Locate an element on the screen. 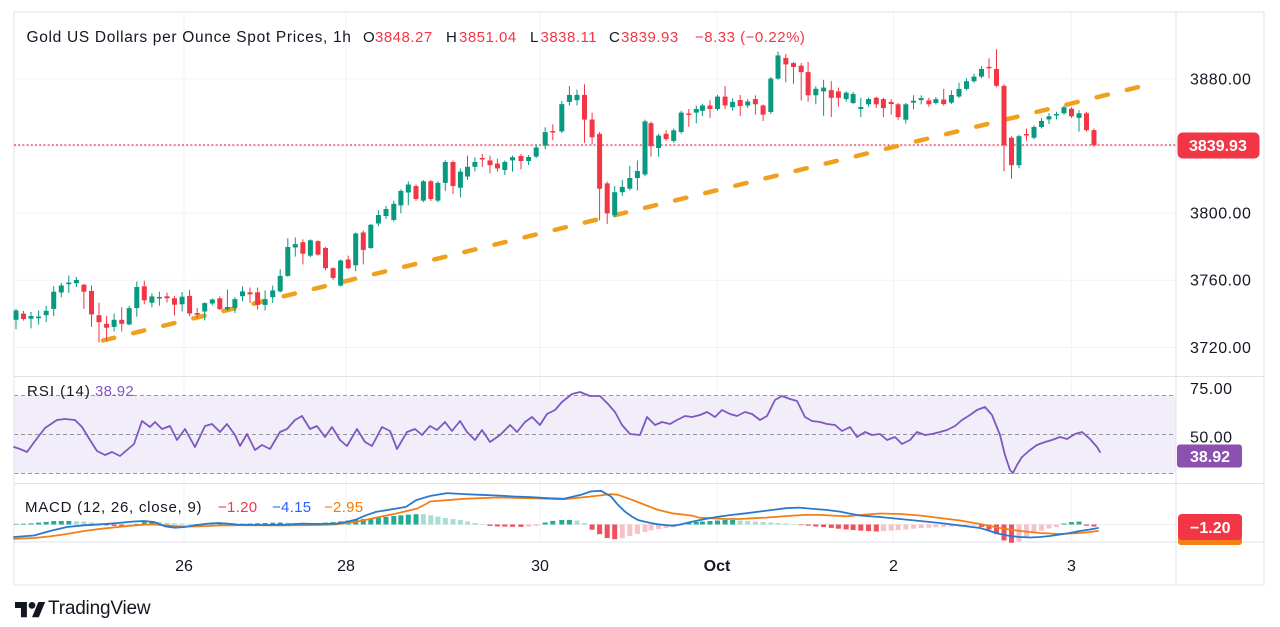 This screenshot has height=627, width=1280. svg-text: MACD (12, 26, close, 9) is located at coordinates (113, 507).